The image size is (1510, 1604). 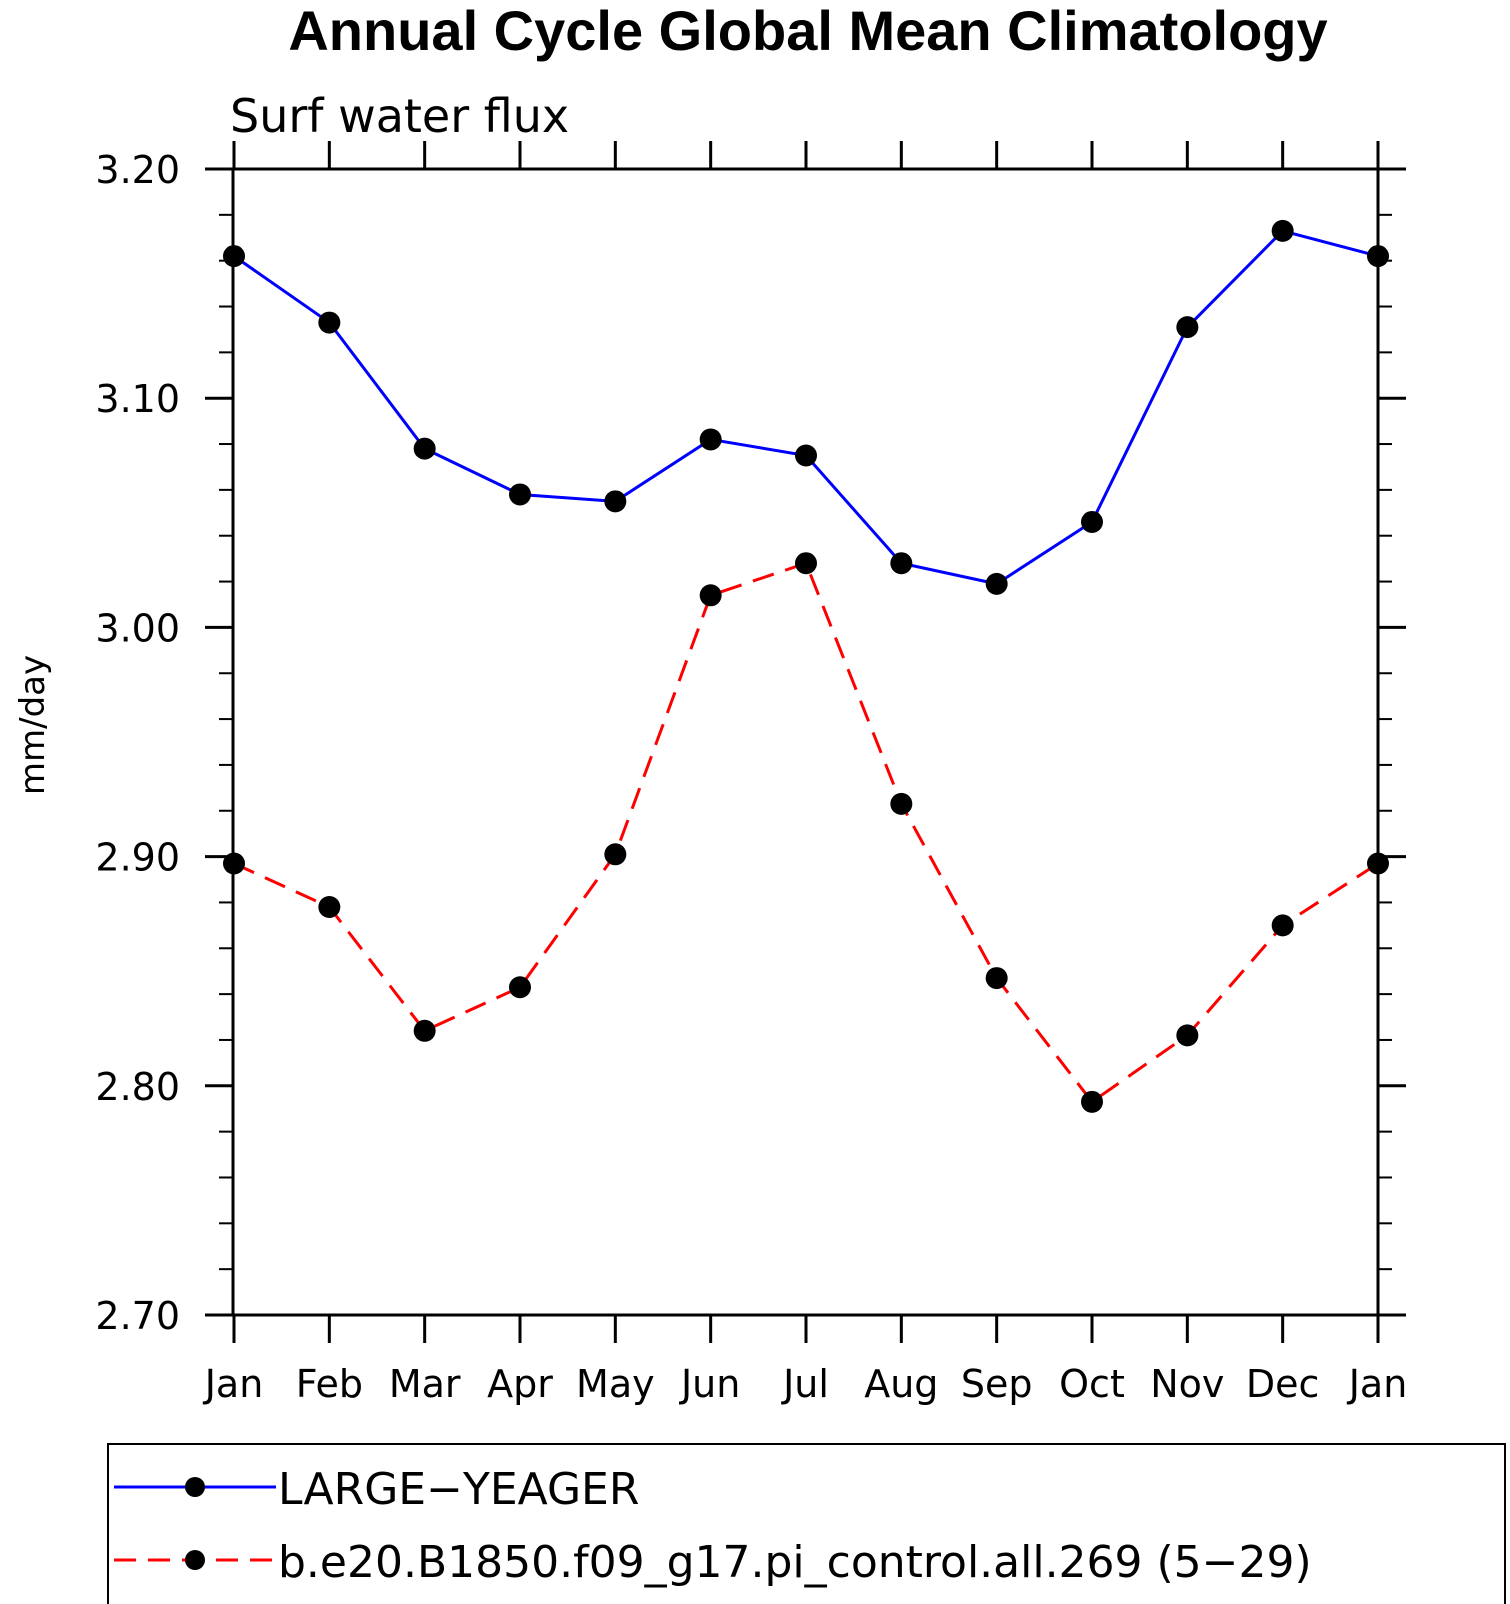 What do you see at coordinates (807, 31) in the screenshot?
I see `chart-title: Annual Cycle Global Mean Climatology` at bounding box center [807, 31].